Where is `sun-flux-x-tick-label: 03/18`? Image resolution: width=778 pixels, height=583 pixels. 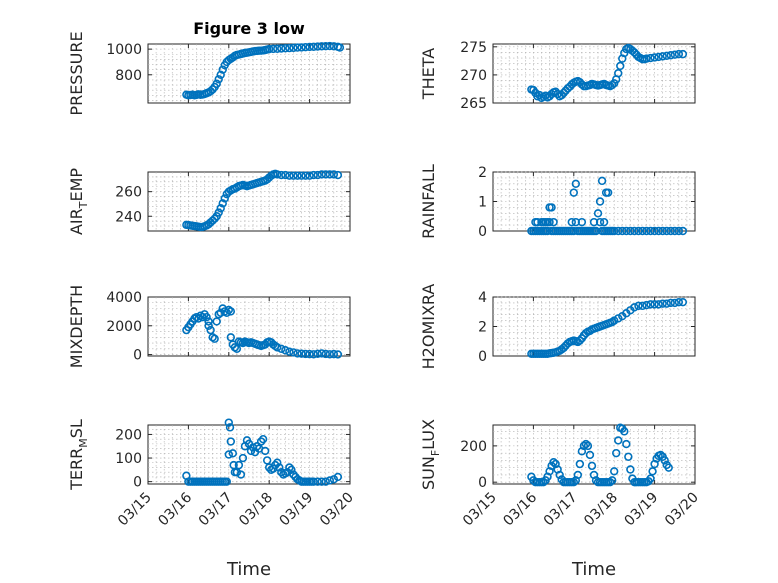
sun-flux-x-tick-label: 03/18 is located at coordinates (601, 510).